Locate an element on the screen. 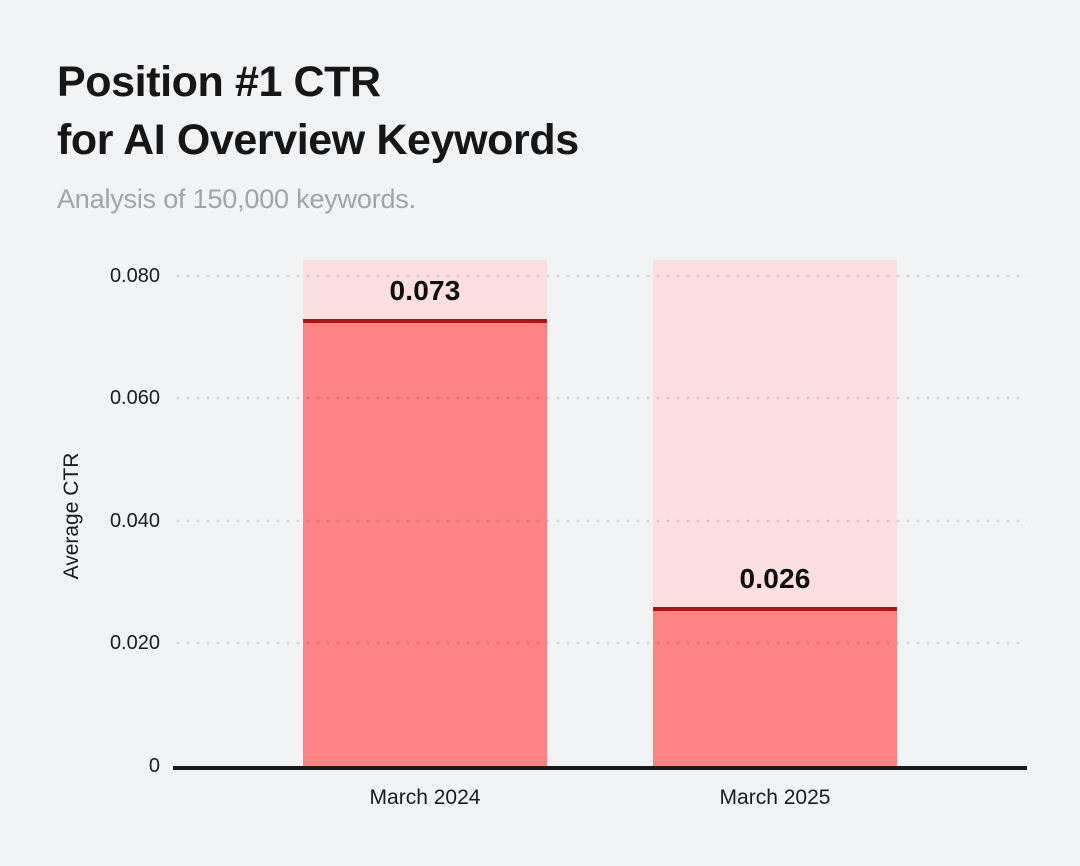  y-tick-label: 0.040 is located at coordinates (134, 520).